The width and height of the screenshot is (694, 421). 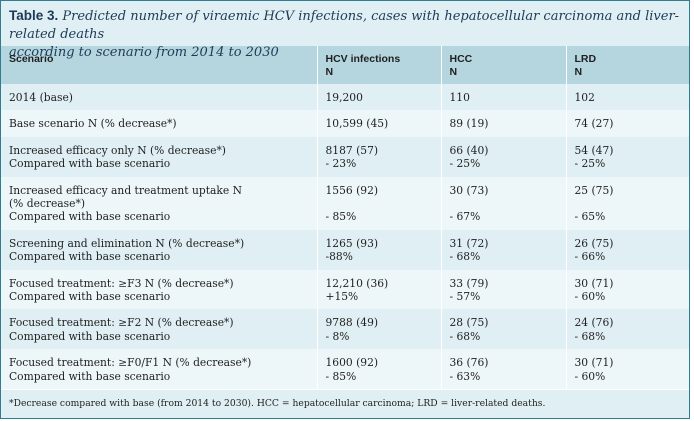 What do you see at coordinates (585, 59) in the screenshot?
I see `header-label: LRD` at bounding box center [585, 59].